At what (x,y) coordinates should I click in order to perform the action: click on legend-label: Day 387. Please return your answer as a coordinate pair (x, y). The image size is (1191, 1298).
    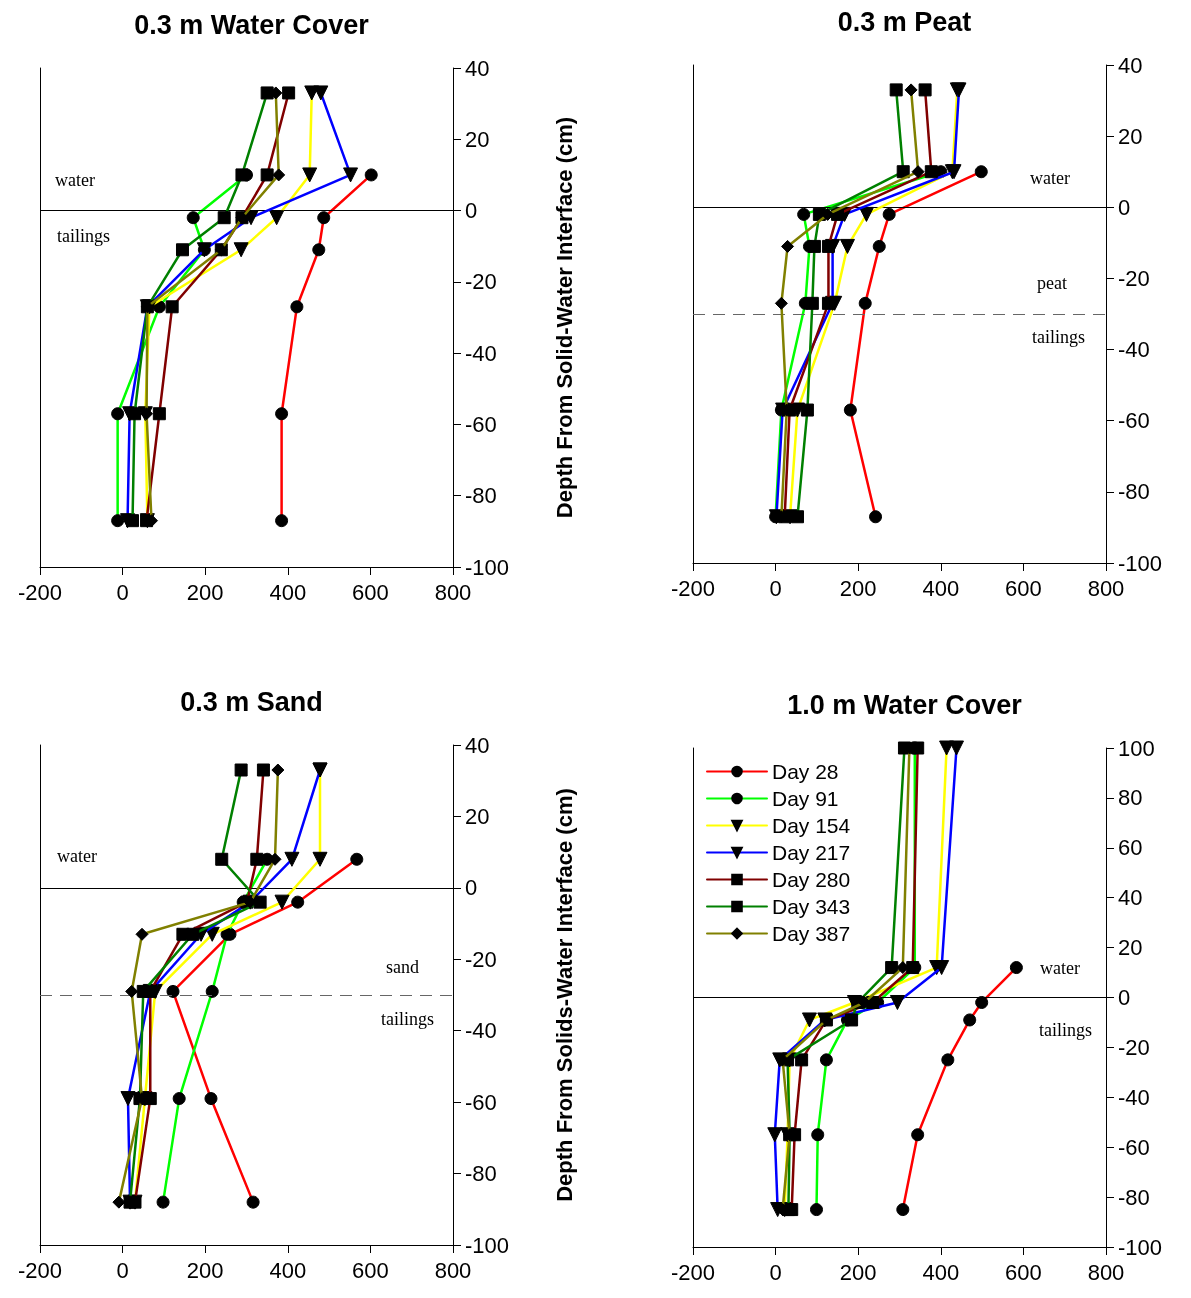
    Looking at the image, I should click on (811, 933).